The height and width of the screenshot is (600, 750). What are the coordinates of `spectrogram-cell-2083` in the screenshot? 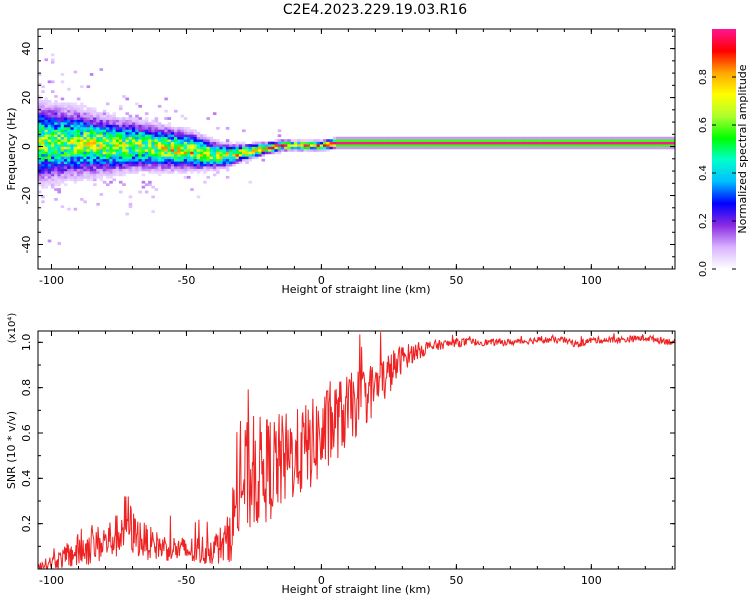 It's located at (577, 148).